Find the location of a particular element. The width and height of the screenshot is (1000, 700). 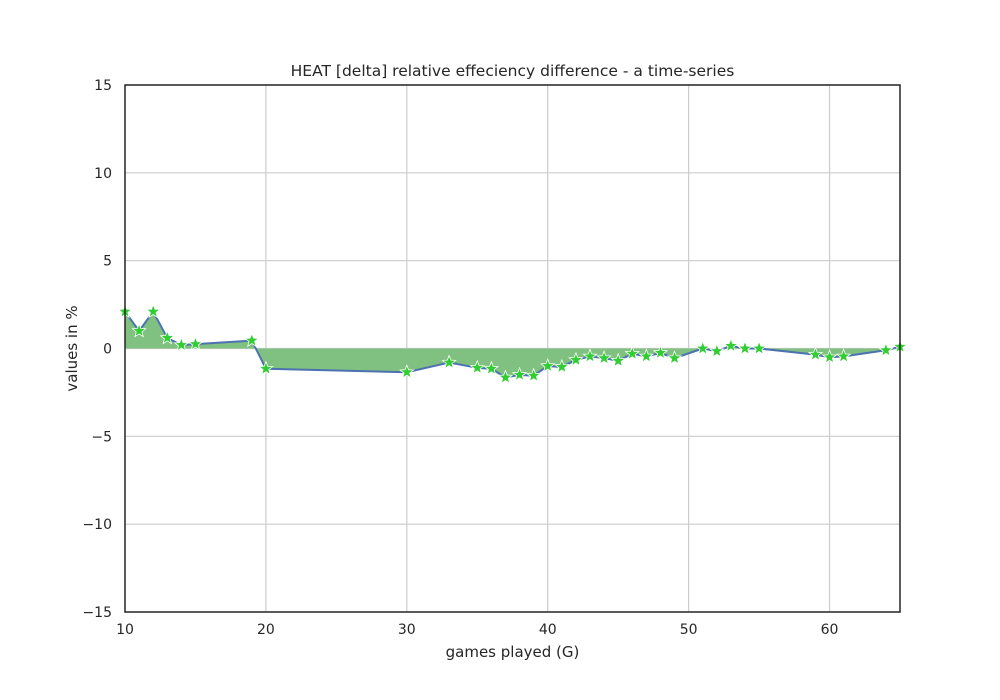

area-fill is located at coordinates (512, 344).